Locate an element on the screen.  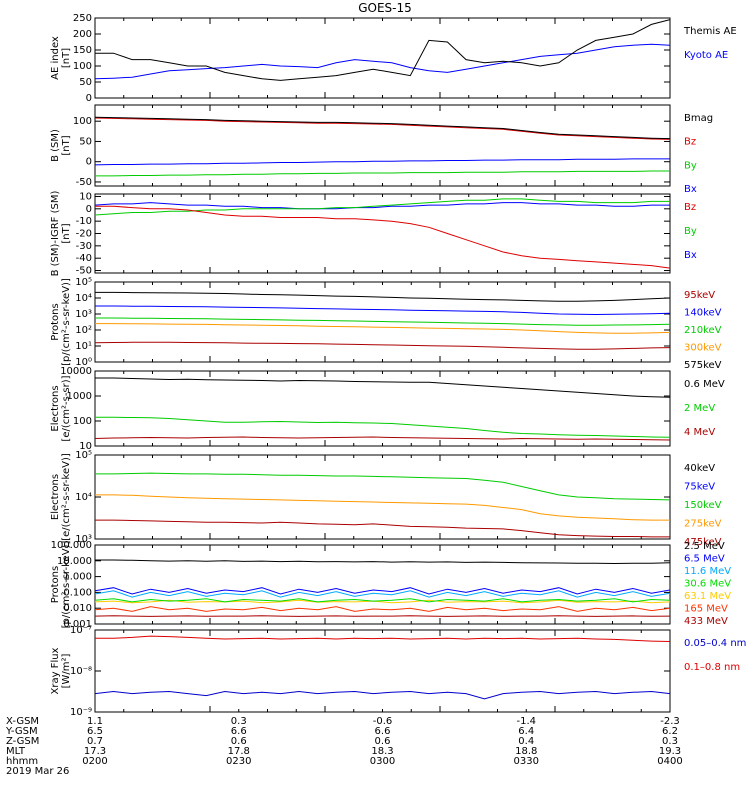
series-line-by is located at coordinates (382, 173).